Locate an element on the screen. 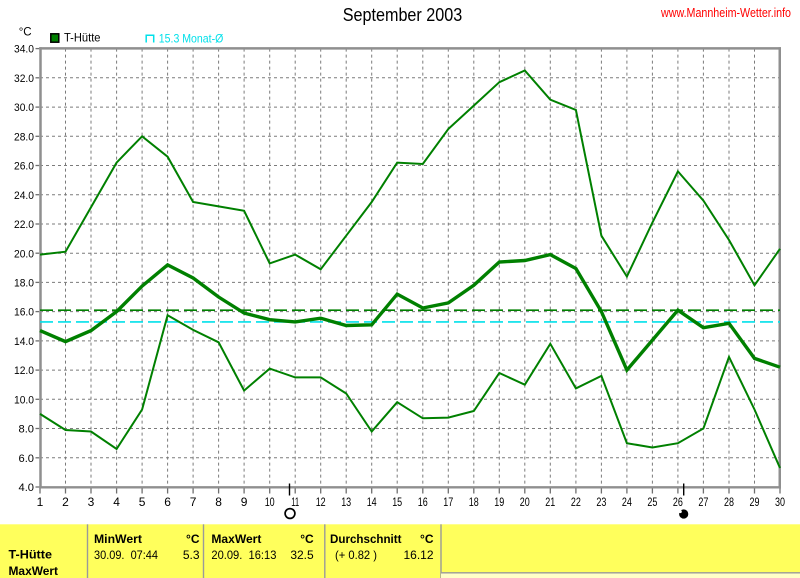 The height and width of the screenshot is (578, 800). svg-text: 8.0 is located at coordinates (27, 430).